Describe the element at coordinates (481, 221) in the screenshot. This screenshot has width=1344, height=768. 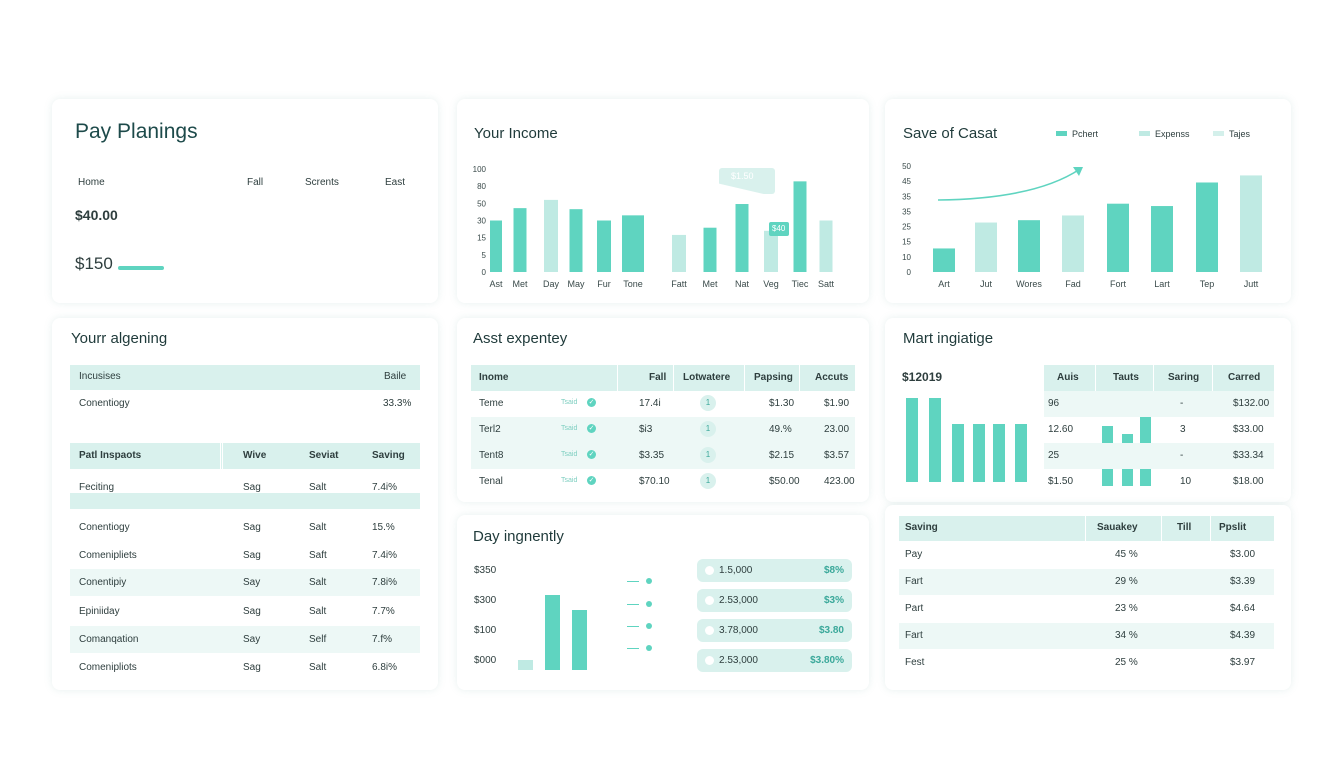
I see `income-y-tick: 30` at that location.